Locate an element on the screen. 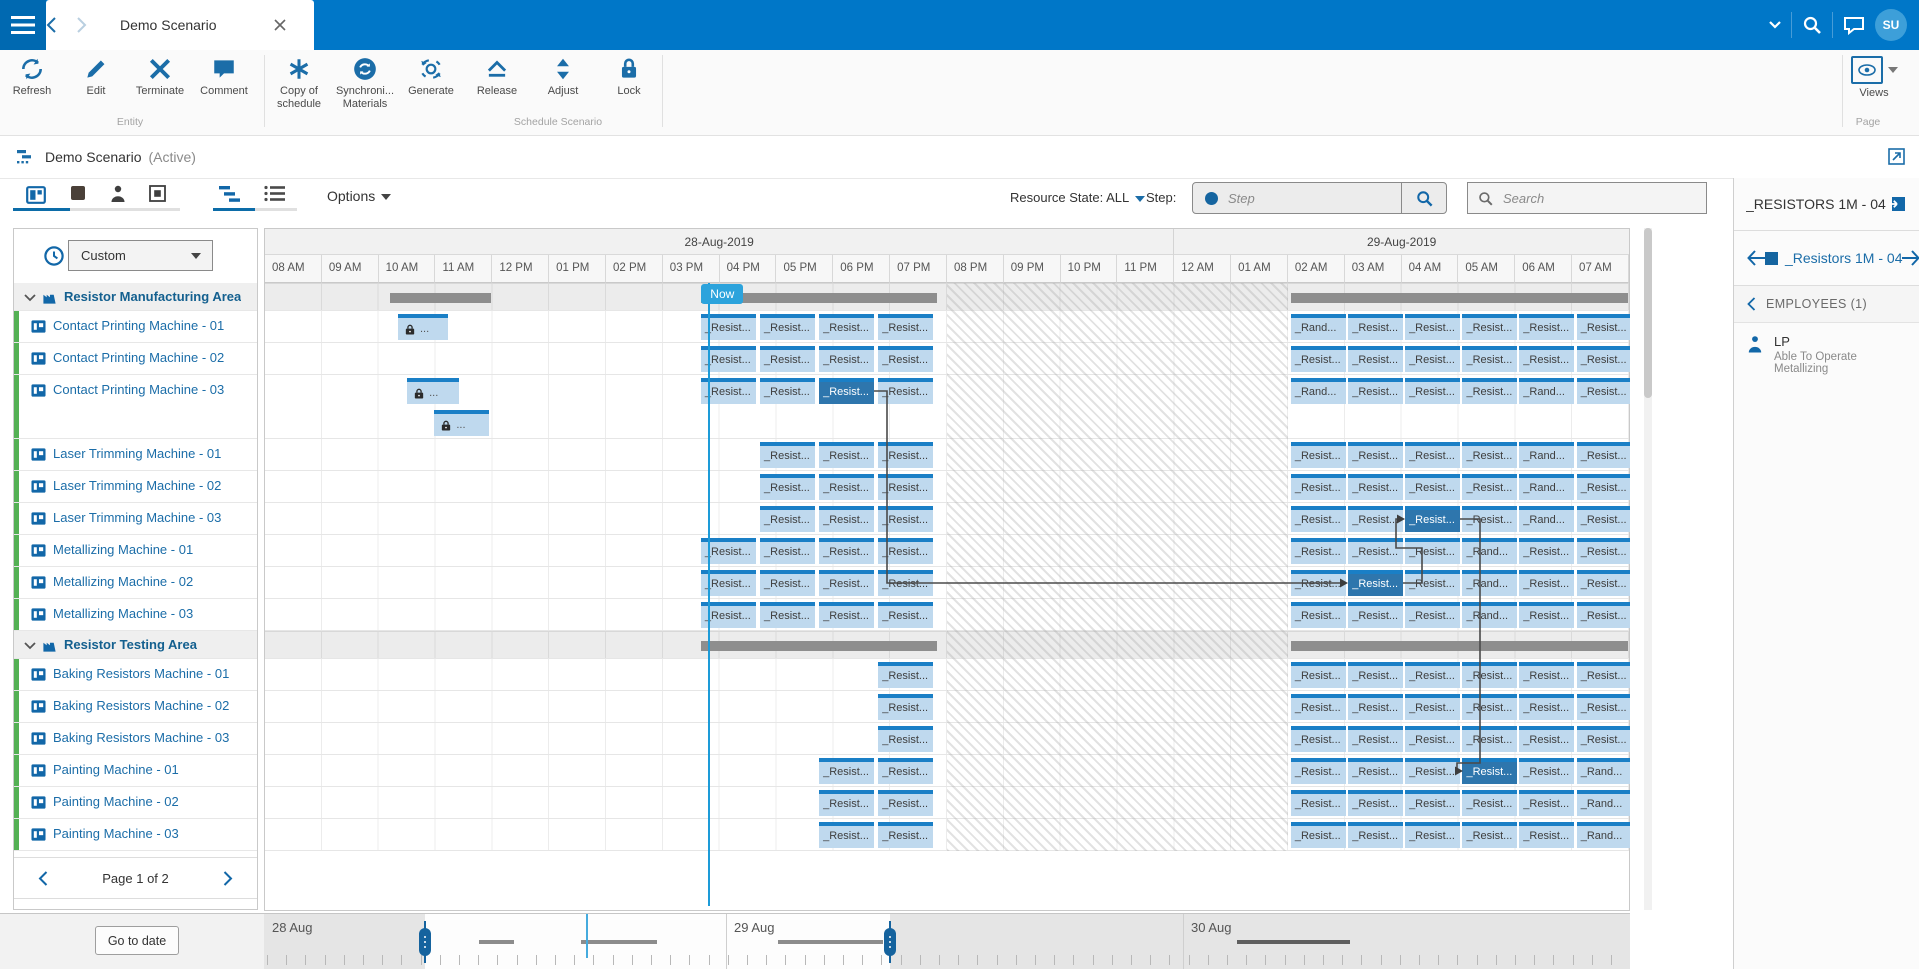 This screenshot has height=969, width=1919. resource-row: Contact Printing Machine - 01 is located at coordinates (135, 327).